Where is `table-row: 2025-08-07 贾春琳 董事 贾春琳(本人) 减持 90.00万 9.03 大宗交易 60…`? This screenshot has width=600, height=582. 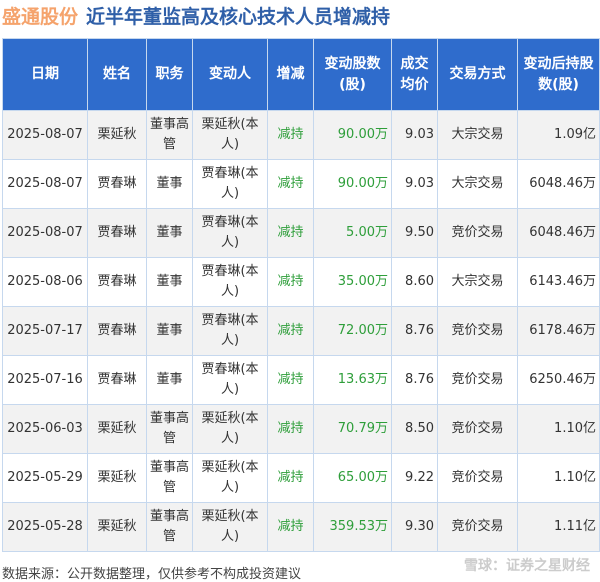 table-row: 2025-08-07 贾春琳 董事 贾春琳(本人) 减持 90.00万 9.03 大宗交易 60… is located at coordinates (301, 184).